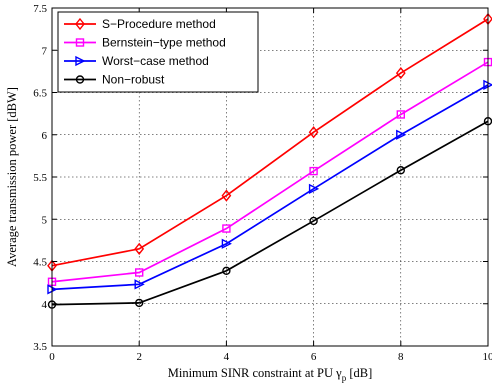 Image resolution: width=492 pixels, height=389 pixels. I want to click on legend-item: S−Procedure method, so click(140, 24).